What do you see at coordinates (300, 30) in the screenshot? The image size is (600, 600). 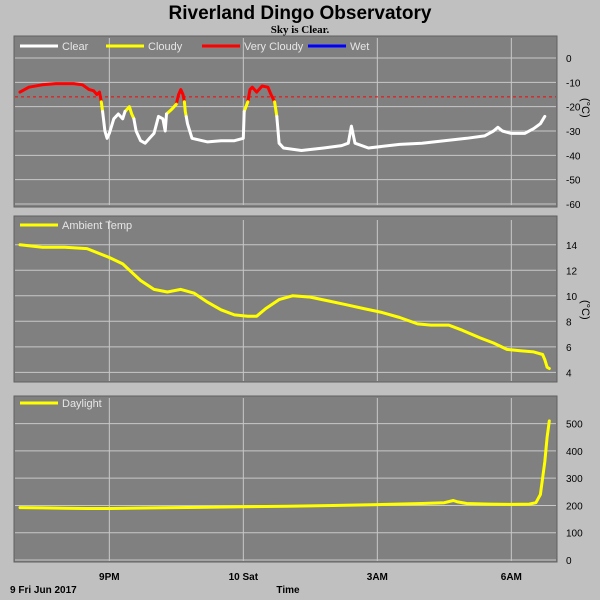 I see `sky-status-subtitle: Sky is Clear.` at bounding box center [300, 30].